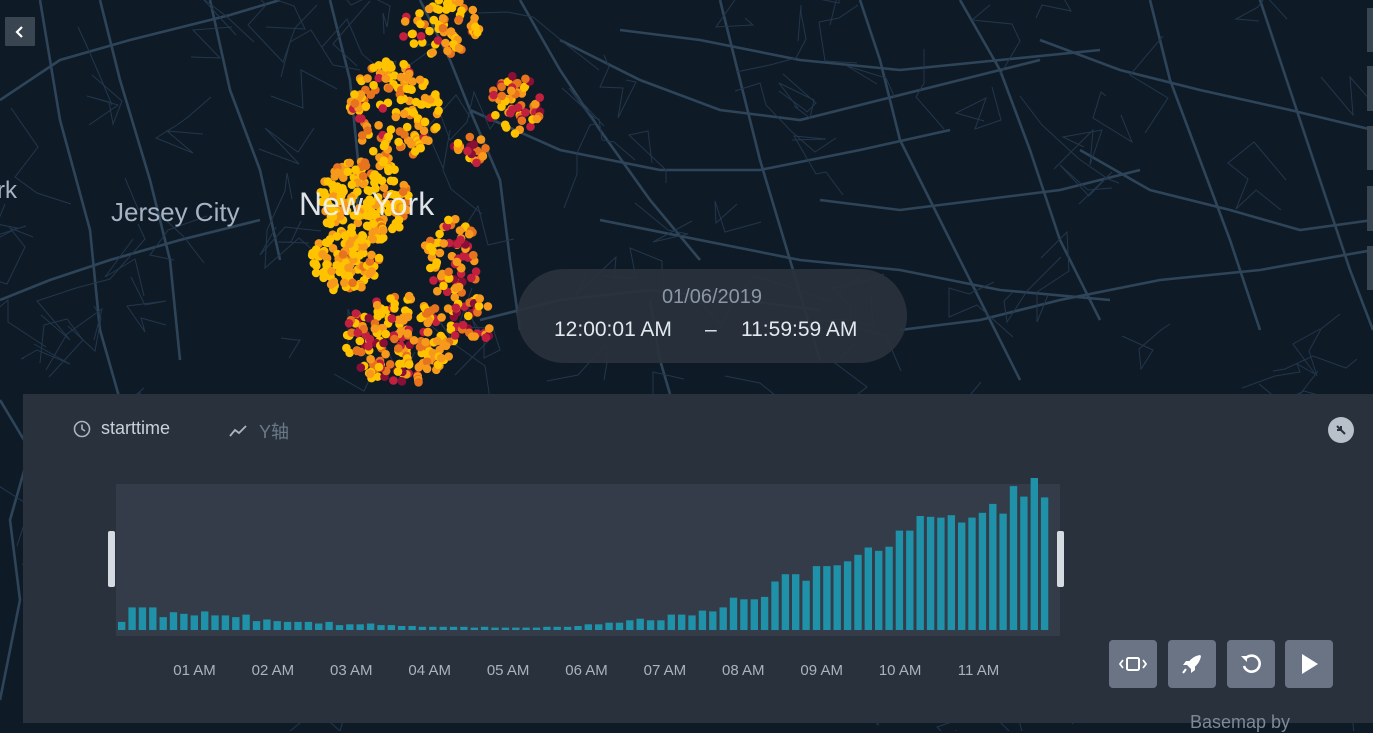 The width and height of the screenshot is (1373, 733). I want to click on play-button, so click(1309, 664).